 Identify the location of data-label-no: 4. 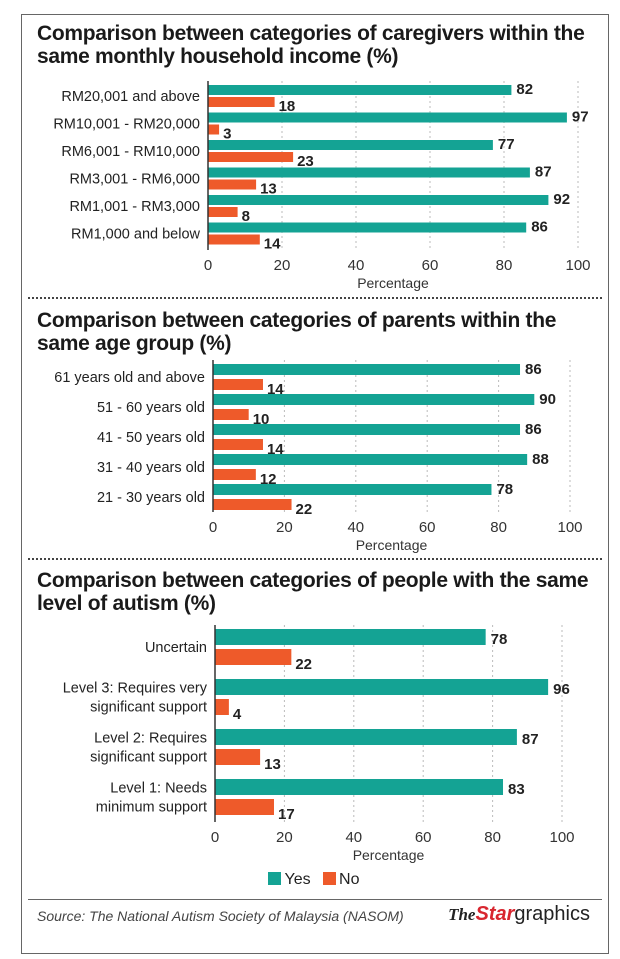
(237, 714).